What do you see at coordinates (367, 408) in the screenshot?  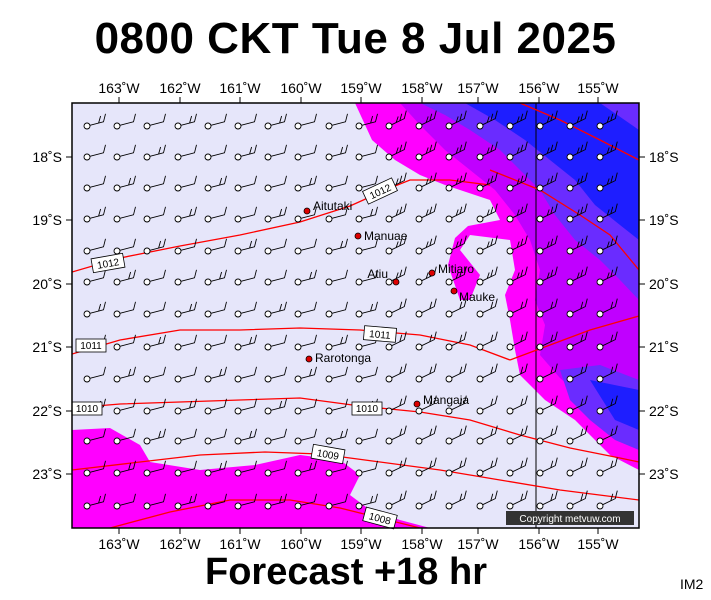 I see `isobar-label: 1010` at bounding box center [367, 408].